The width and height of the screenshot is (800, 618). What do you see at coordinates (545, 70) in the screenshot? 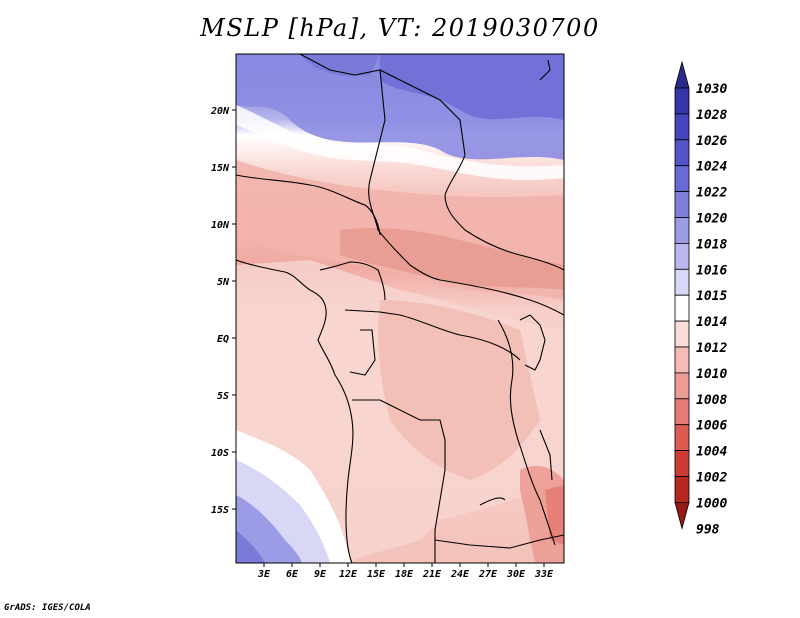
I see `nile-delta` at bounding box center [545, 70].